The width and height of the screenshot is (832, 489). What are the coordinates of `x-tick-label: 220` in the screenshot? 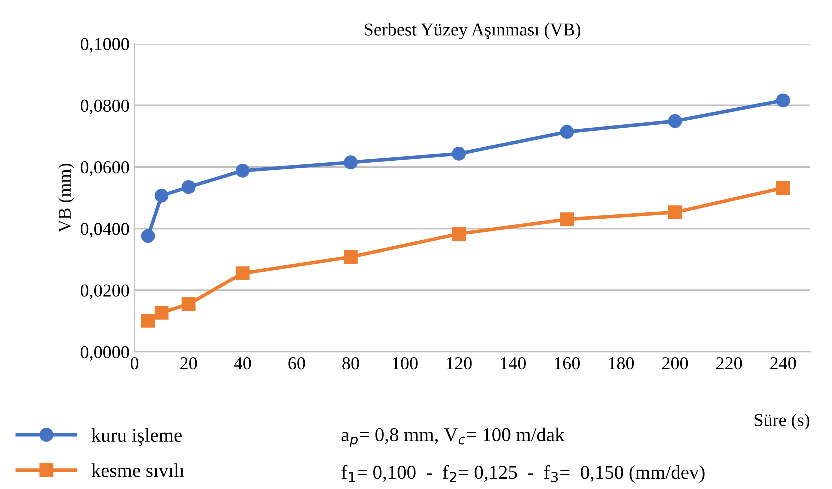 It's located at (729, 363).